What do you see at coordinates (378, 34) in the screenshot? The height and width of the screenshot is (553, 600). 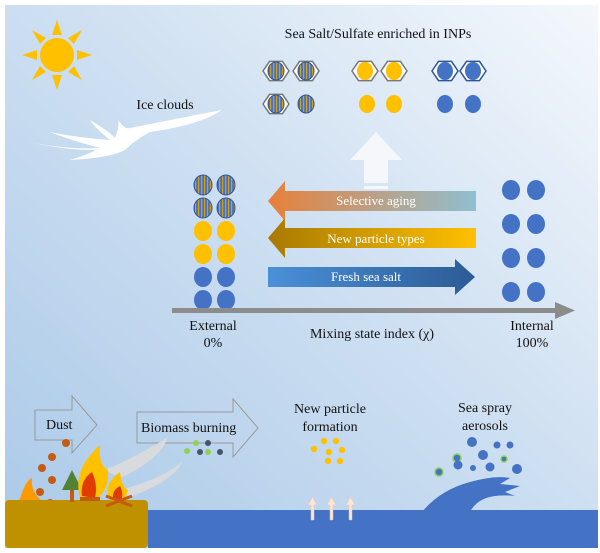 I see `diagram-title: Sea Salt/Sulfate enriched in INPs` at bounding box center [378, 34].